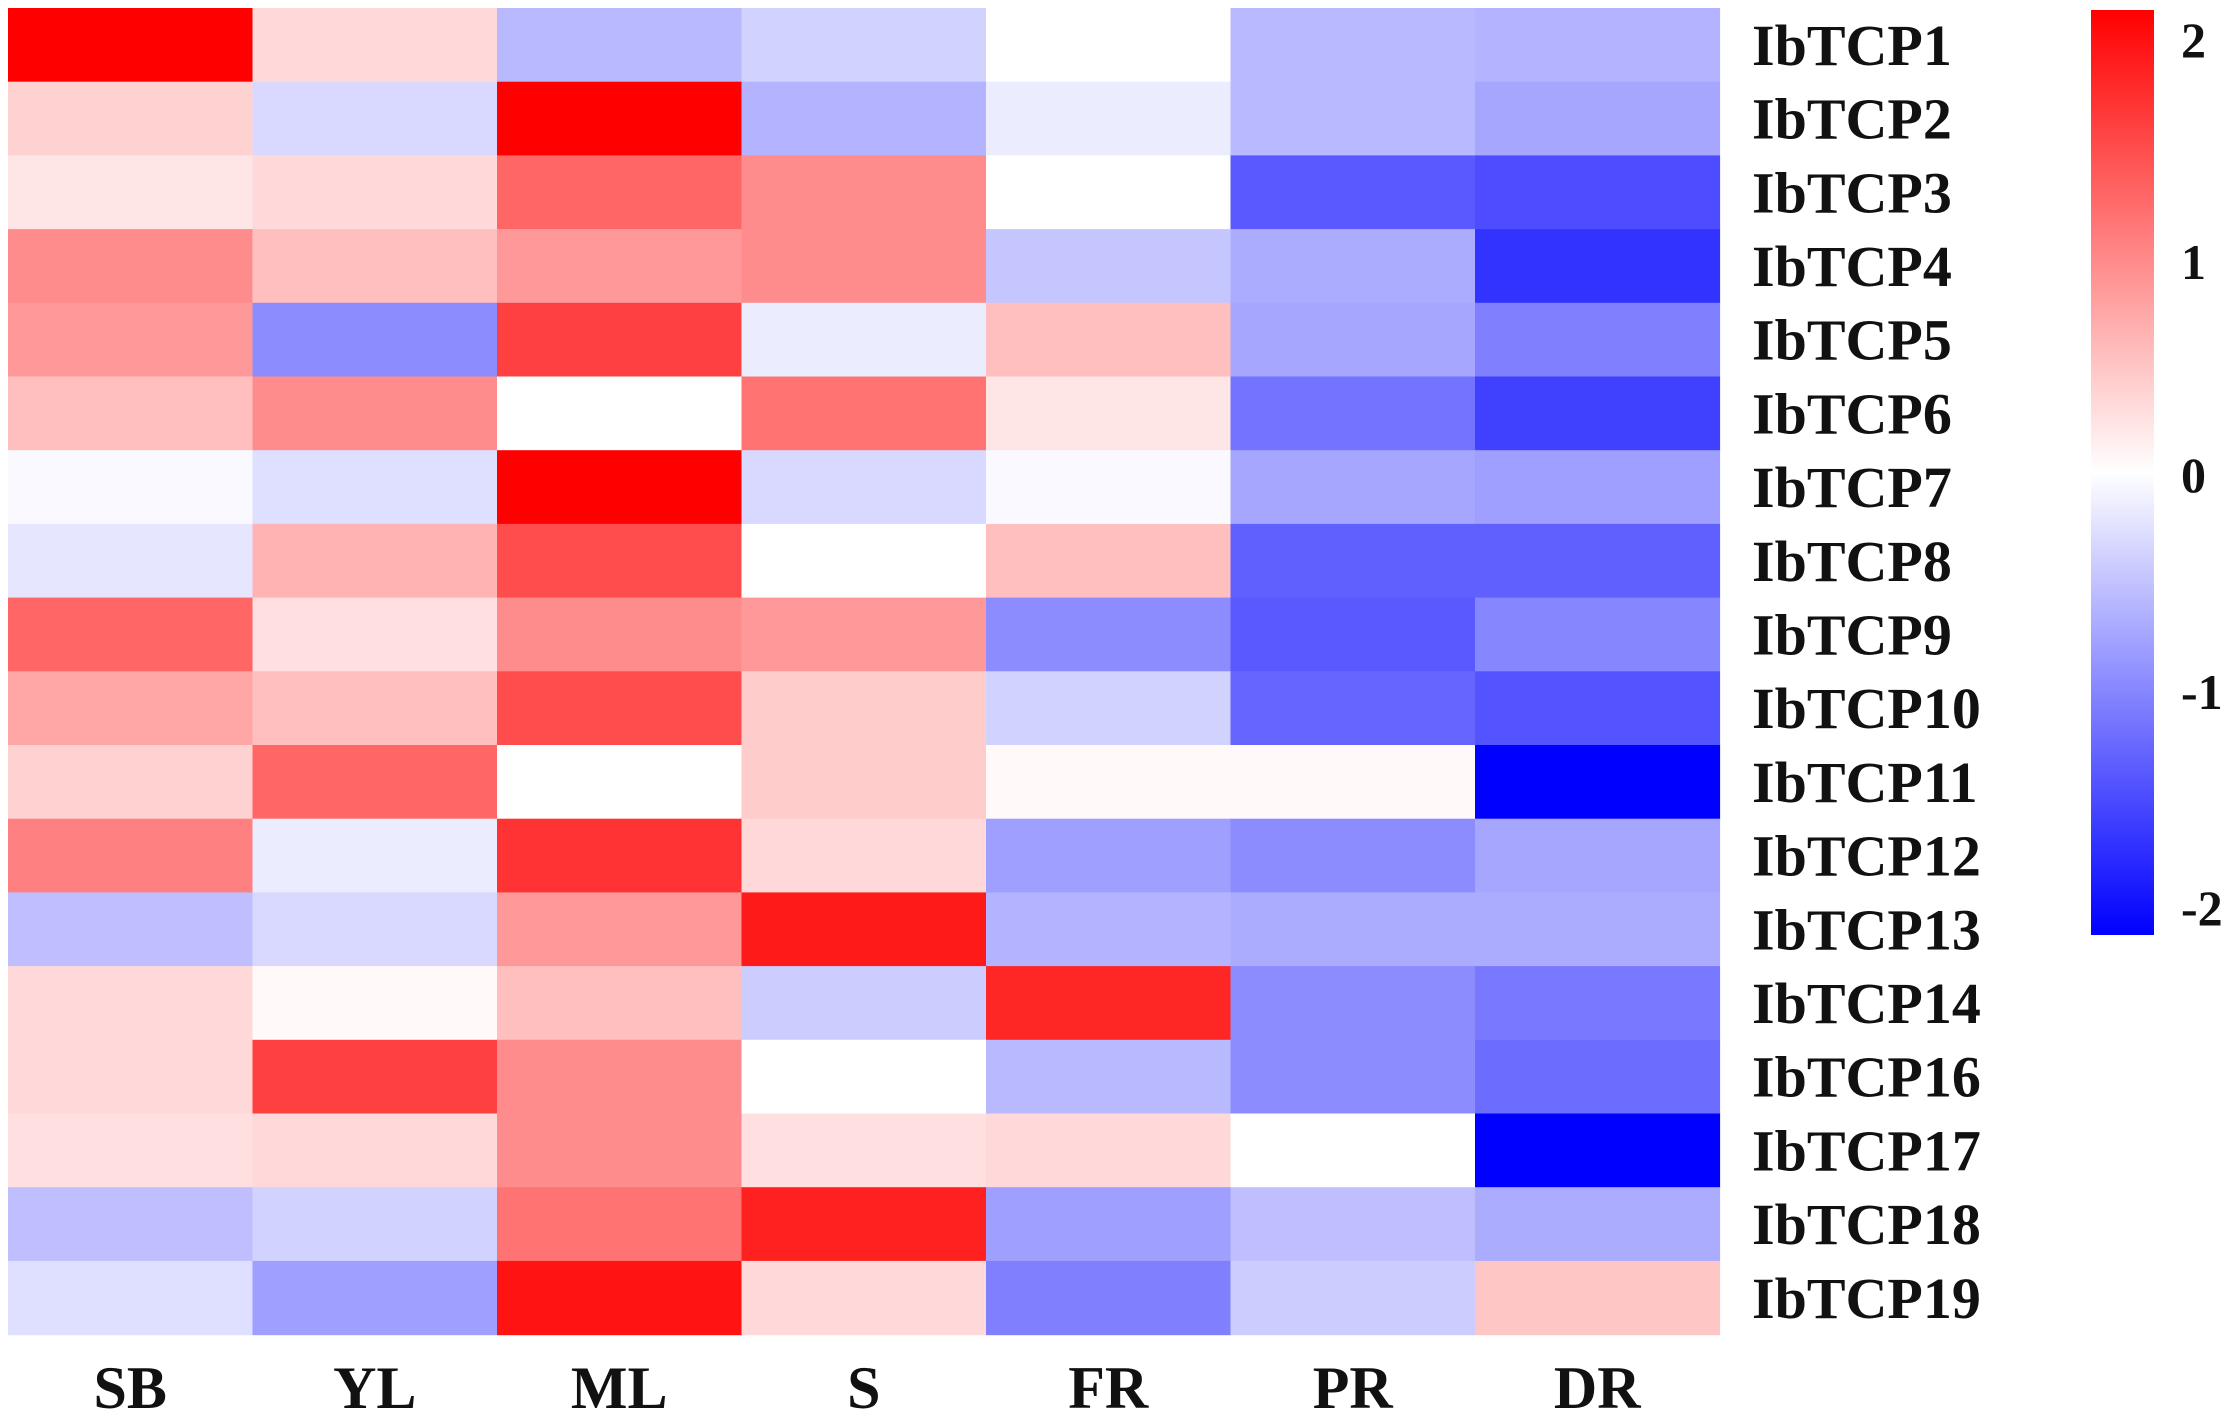  What do you see at coordinates (1598, 487) in the screenshot?
I see `heatmap-cell-IbTCP7-DR` at bounding box center [1598, 487].